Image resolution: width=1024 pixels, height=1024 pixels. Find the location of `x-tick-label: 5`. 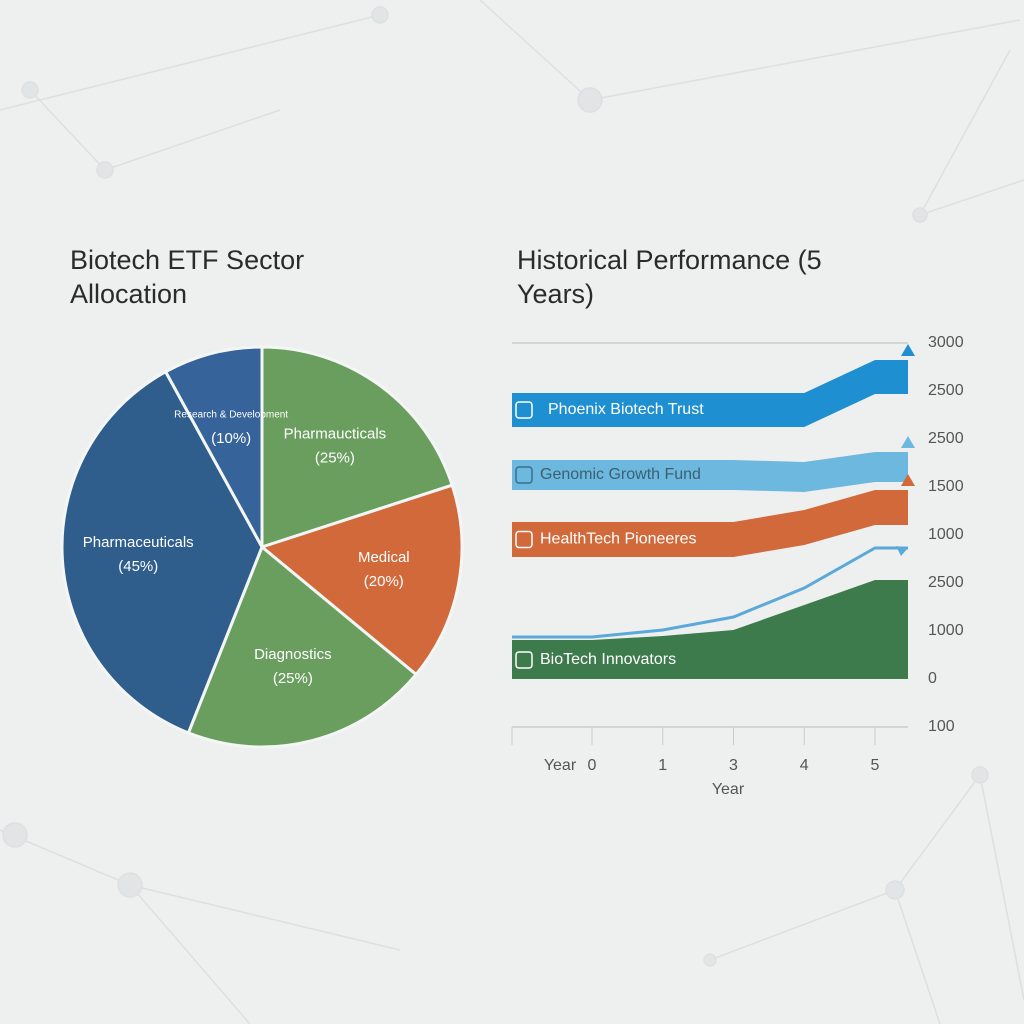

x-tick-label: 5 is located at coordinates (875, 765).